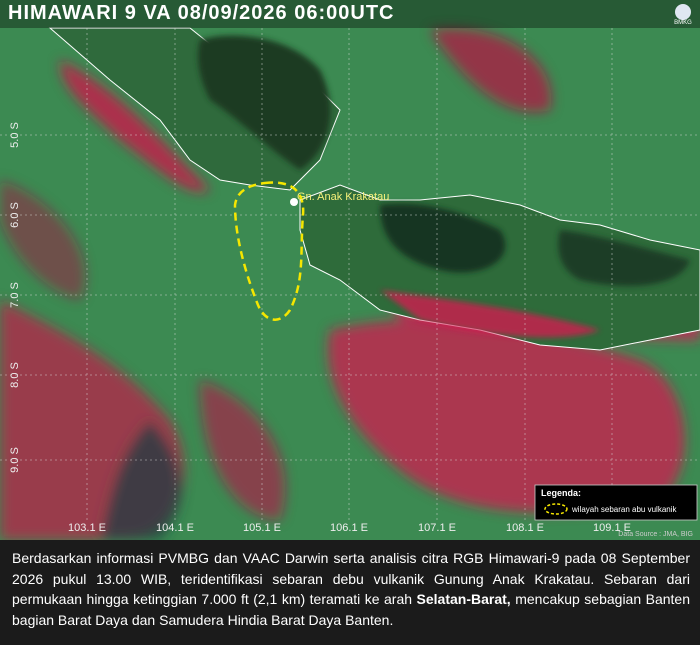 This screenshot has height=645, width=700. Describe the element at coordinates (437, 528) in the screenshot. I see `longitude-label: 107.1 E` at that location.